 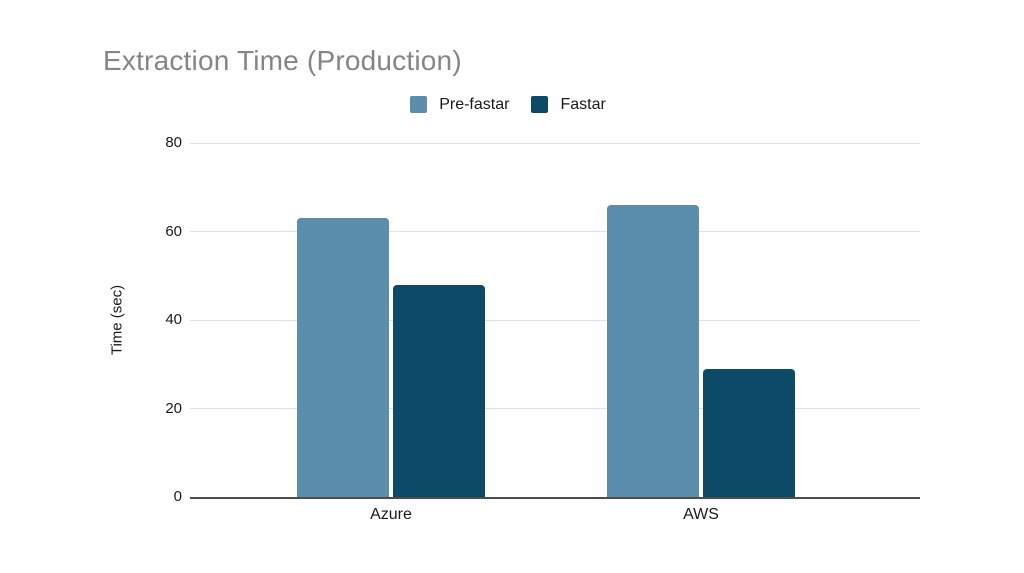 What do you see at coordinates (282, 60) in the screenshot?
I see `chart-title: Extraction Time (Production)` at bounding box center [282, 60].